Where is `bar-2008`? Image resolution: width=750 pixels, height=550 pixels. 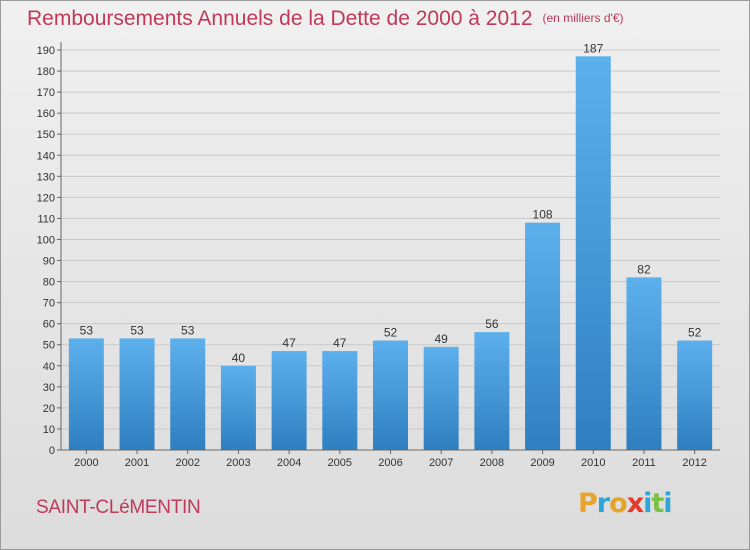 bar-2008 is located at coordinates (492, 391).